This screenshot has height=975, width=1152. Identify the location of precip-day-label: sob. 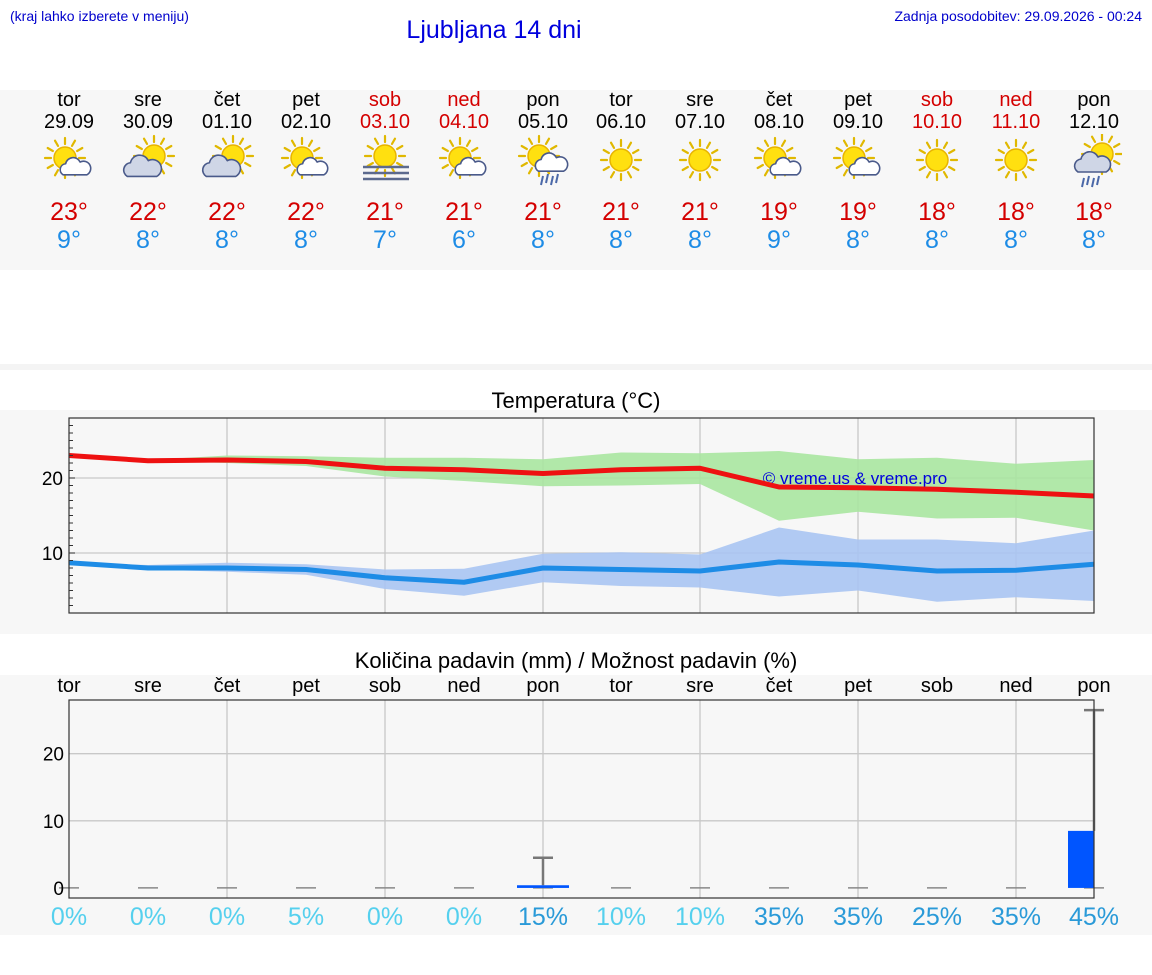
(385, 686).